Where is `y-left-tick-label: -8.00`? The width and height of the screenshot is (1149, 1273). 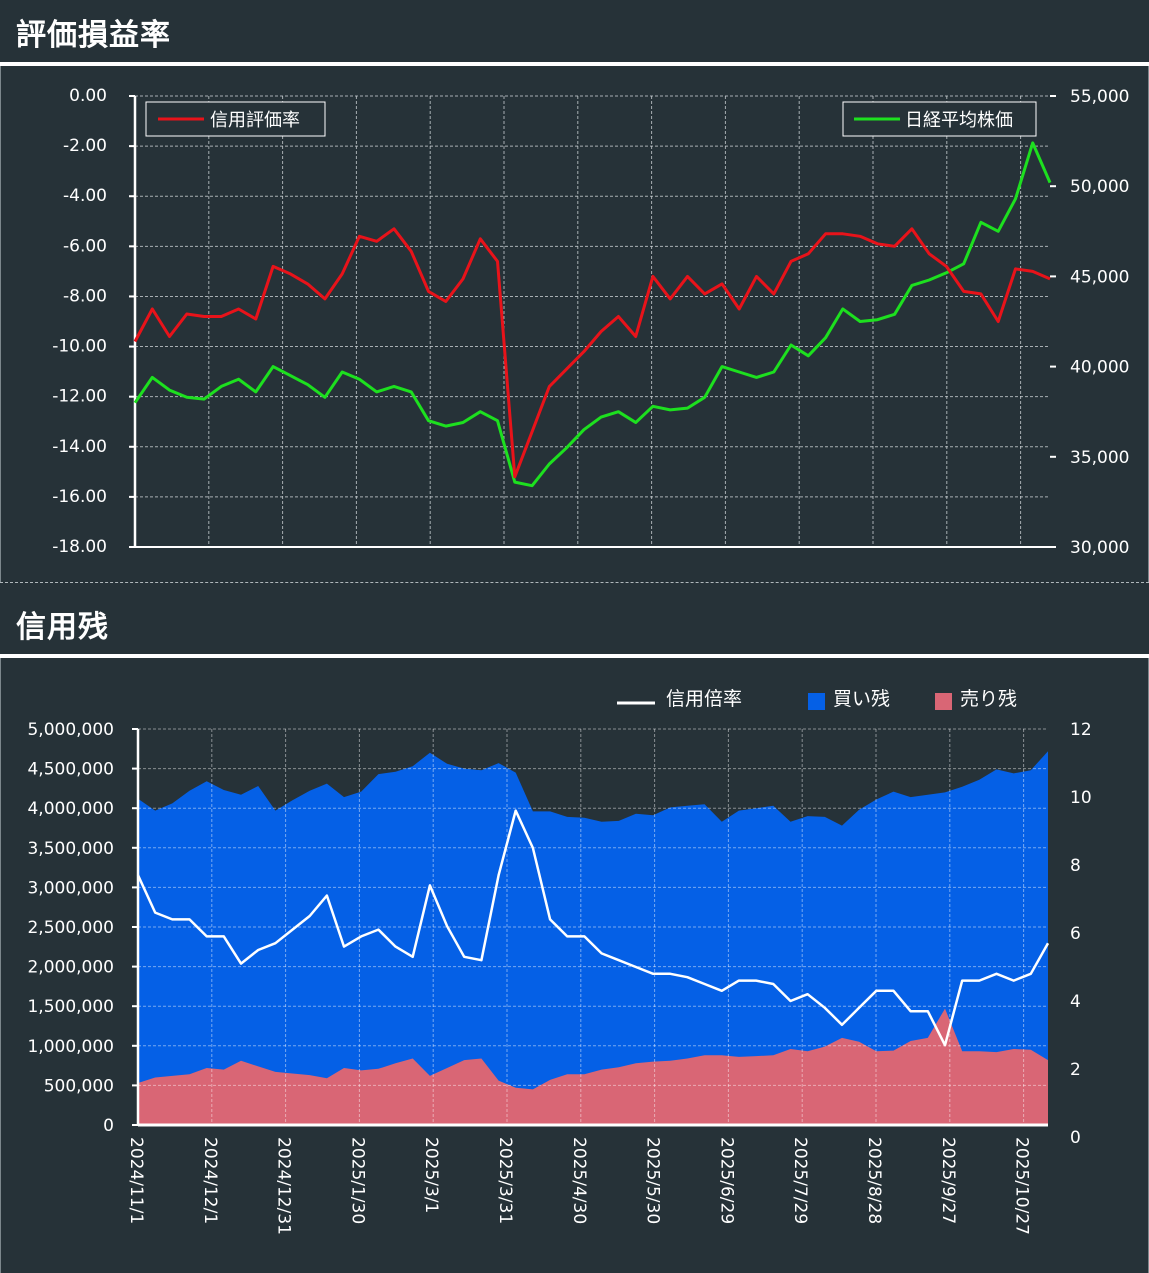
y-left-tick-label: -8.00 is located at coordinates (85, 296).